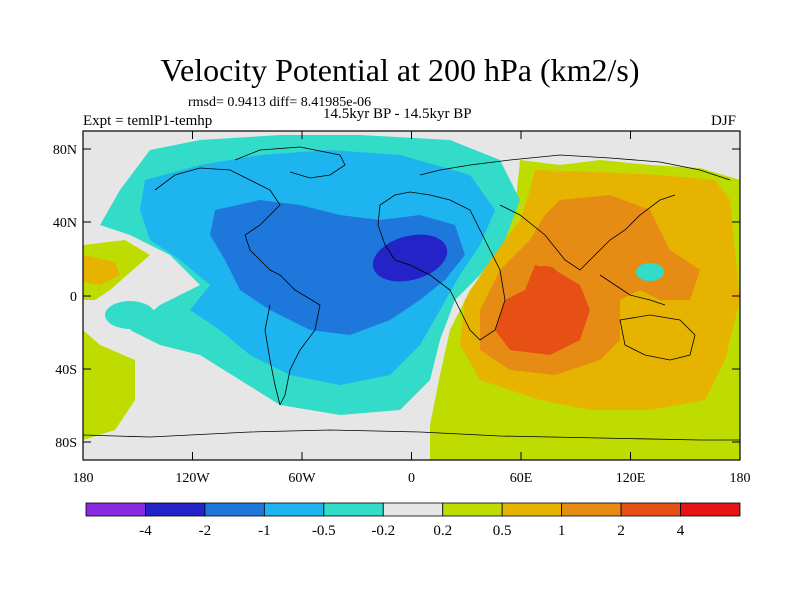 The image size is (800, 600). I want to click on colorbar-label: 2, so click(621, 531).